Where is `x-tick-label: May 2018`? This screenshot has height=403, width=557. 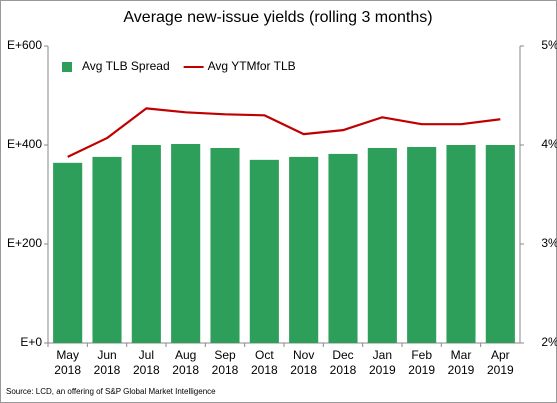
x-tick-label: May 2018 is located at coordinates (67, 362).